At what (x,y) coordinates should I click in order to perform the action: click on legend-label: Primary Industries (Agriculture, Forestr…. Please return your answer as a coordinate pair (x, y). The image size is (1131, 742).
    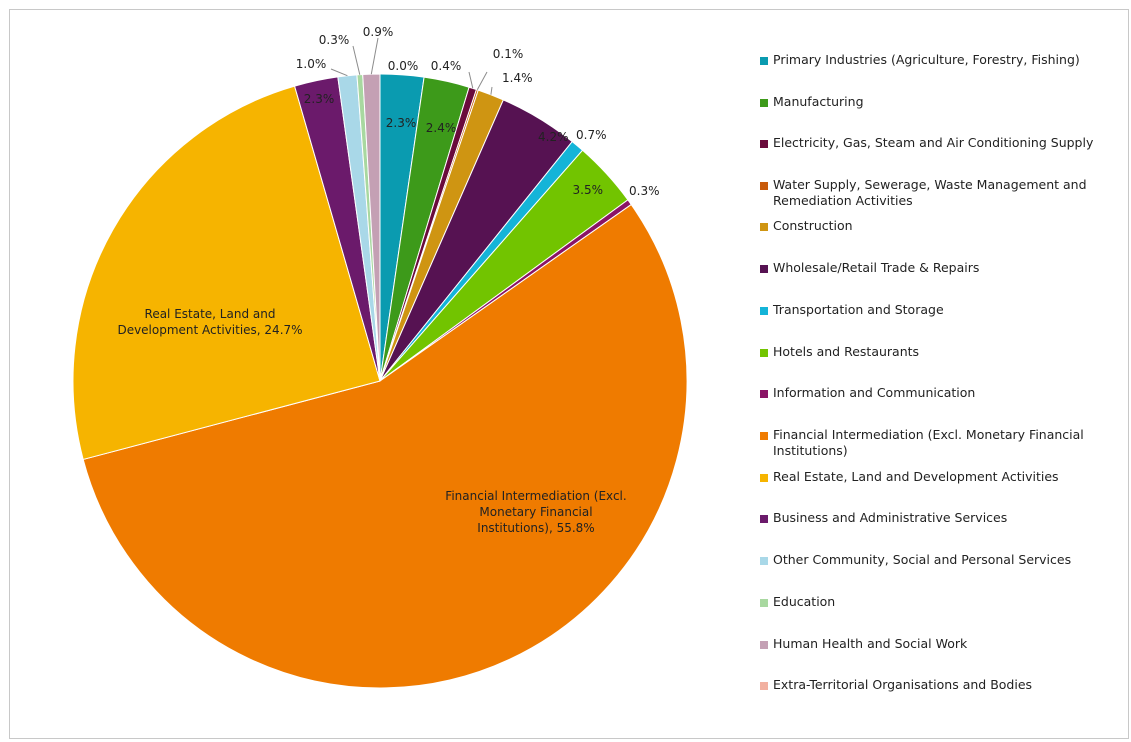
    Looking at the image, I should click on (926, 59).